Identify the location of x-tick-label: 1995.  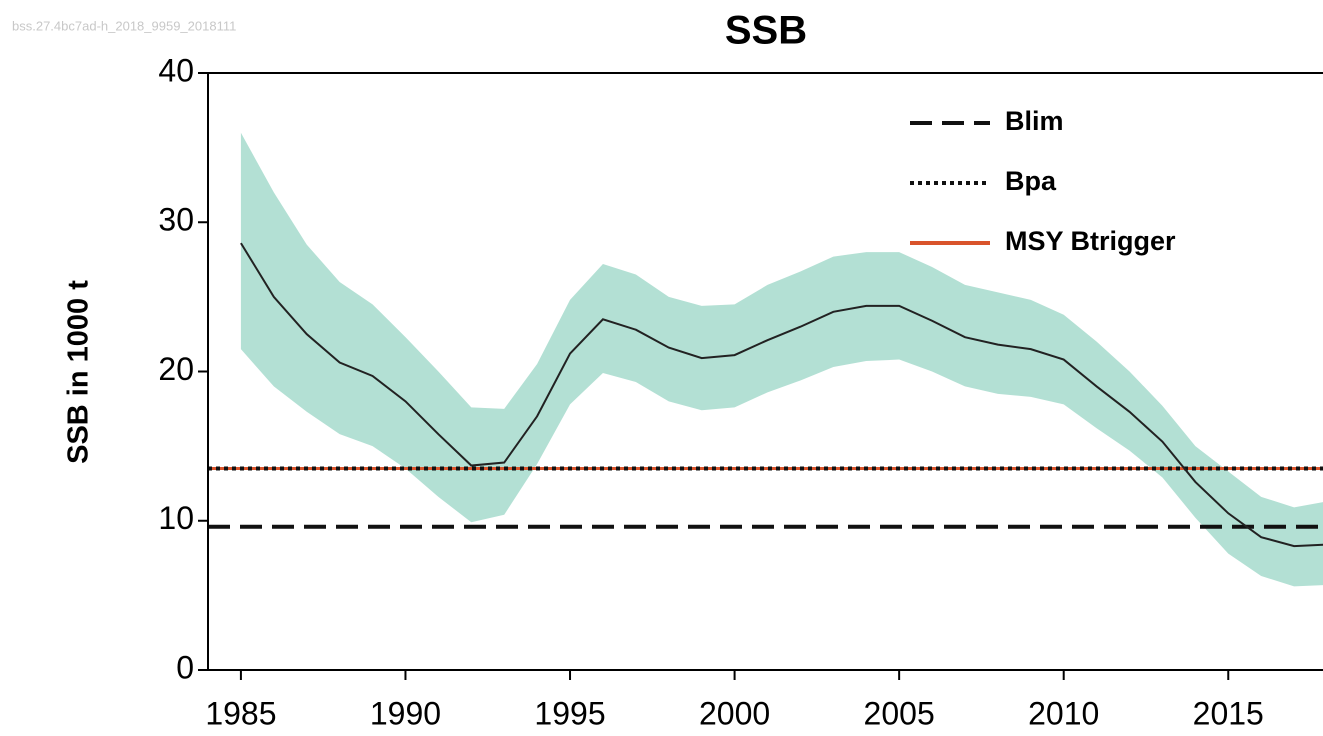
(569, 713).